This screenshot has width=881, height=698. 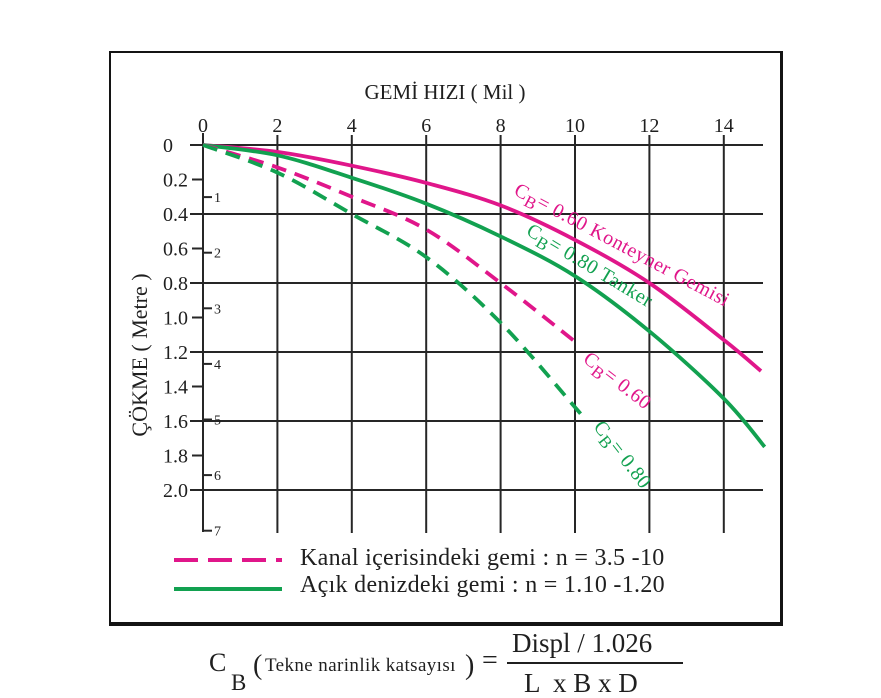 What do you see at coordinates (168, 146) in the screenshot?
I see `y-tick-label: 0` at bounding box center [168, 146].